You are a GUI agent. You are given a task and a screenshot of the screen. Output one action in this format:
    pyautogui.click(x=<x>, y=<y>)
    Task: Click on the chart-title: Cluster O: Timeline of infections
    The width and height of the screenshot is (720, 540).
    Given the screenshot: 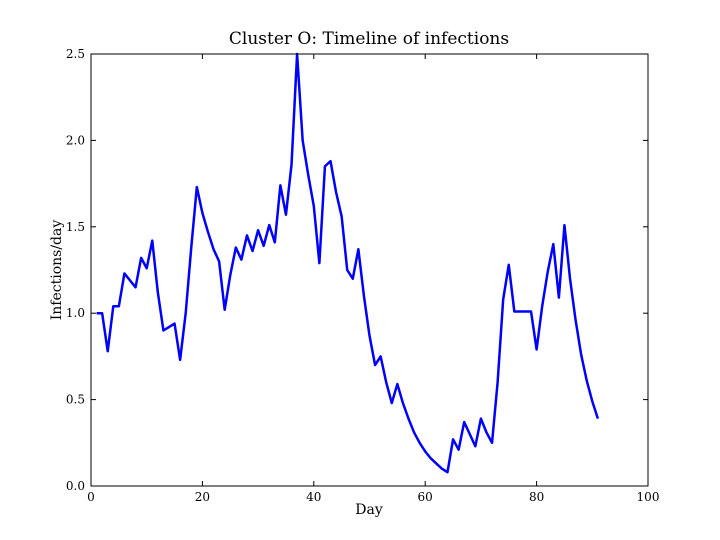 What is the action you would take?
    pyautogui.click(x=369, y=39)
    